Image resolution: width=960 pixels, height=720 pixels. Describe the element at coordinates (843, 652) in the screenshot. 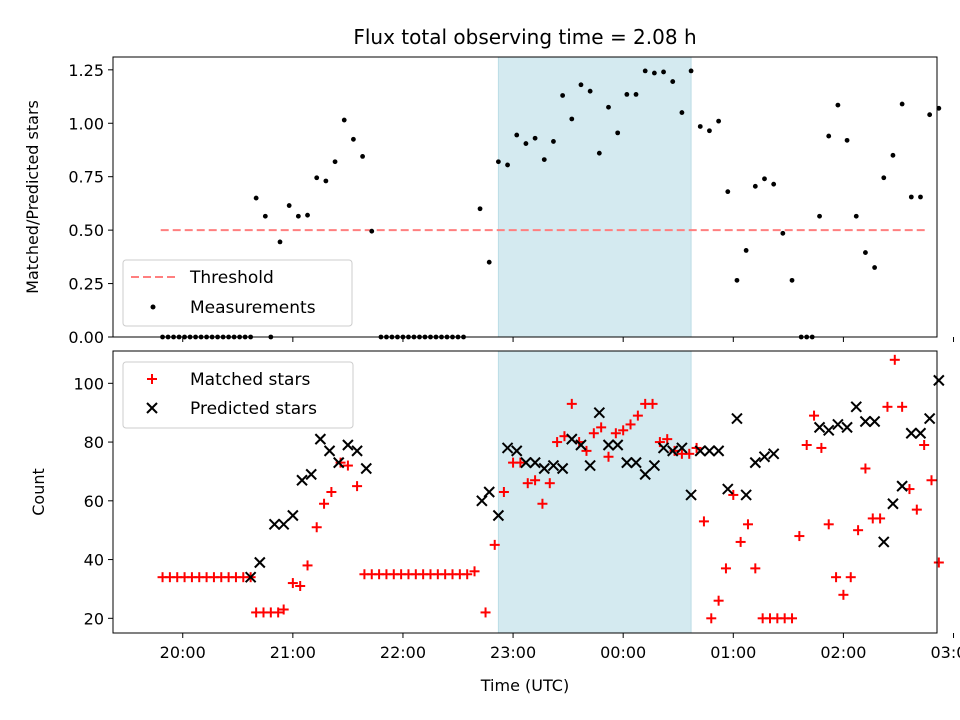

I see `x-tick-label: 02:00` at that location.